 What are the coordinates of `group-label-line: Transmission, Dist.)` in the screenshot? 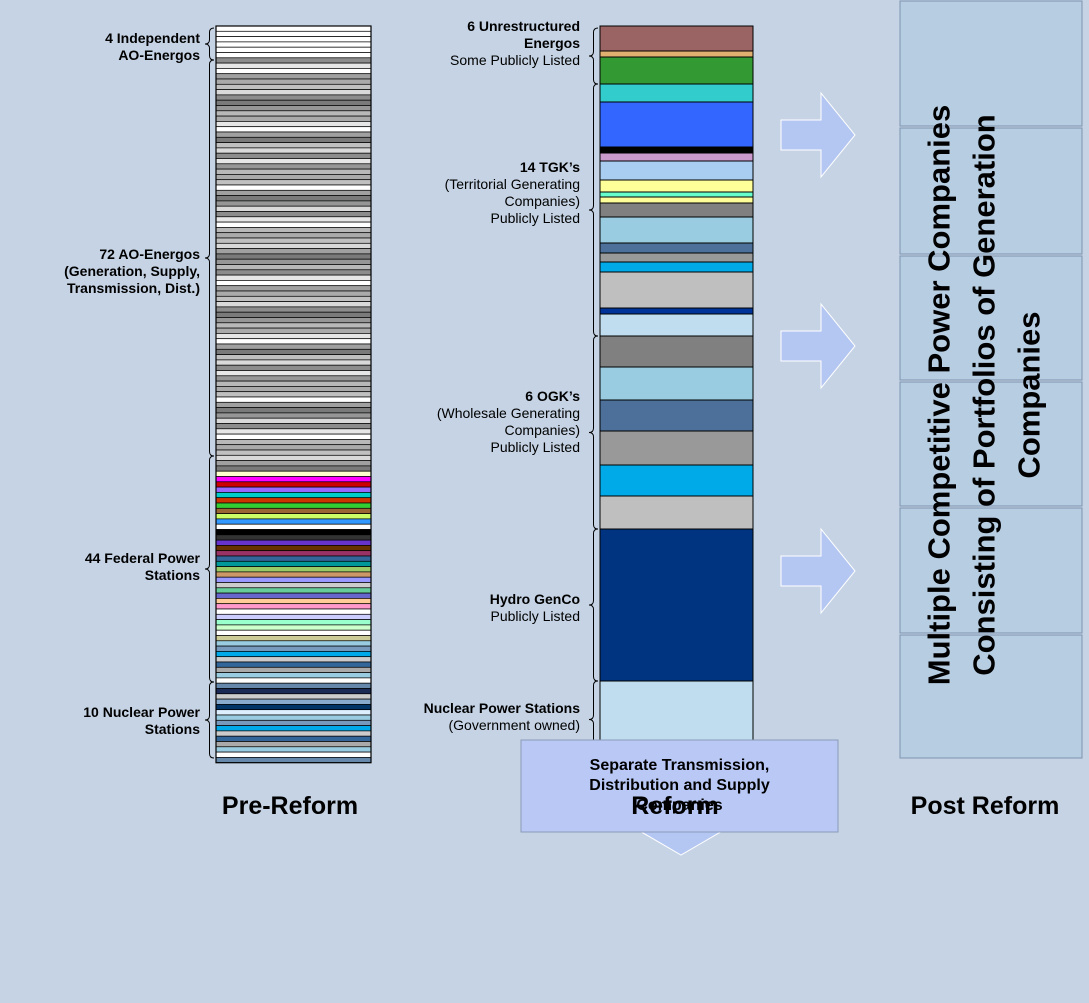 It's located at (133, 288).